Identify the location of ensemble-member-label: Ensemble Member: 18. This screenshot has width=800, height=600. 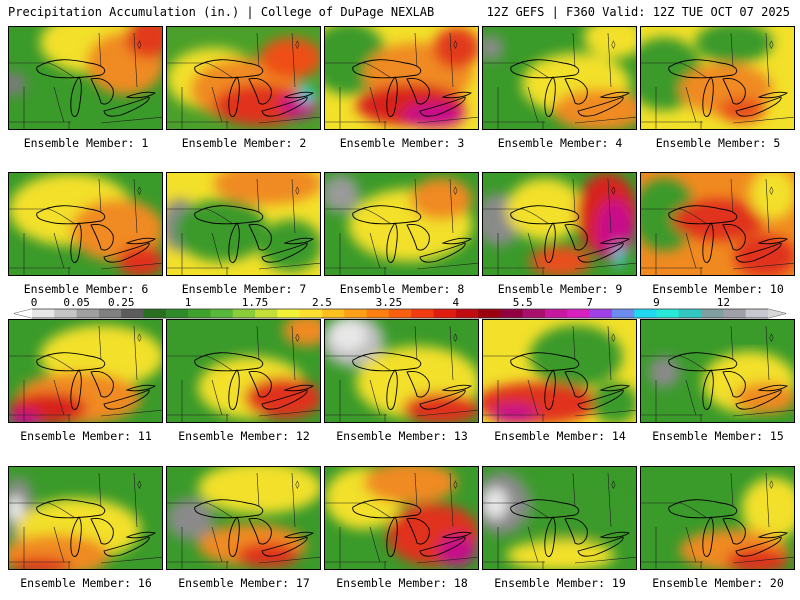
(402, 583).